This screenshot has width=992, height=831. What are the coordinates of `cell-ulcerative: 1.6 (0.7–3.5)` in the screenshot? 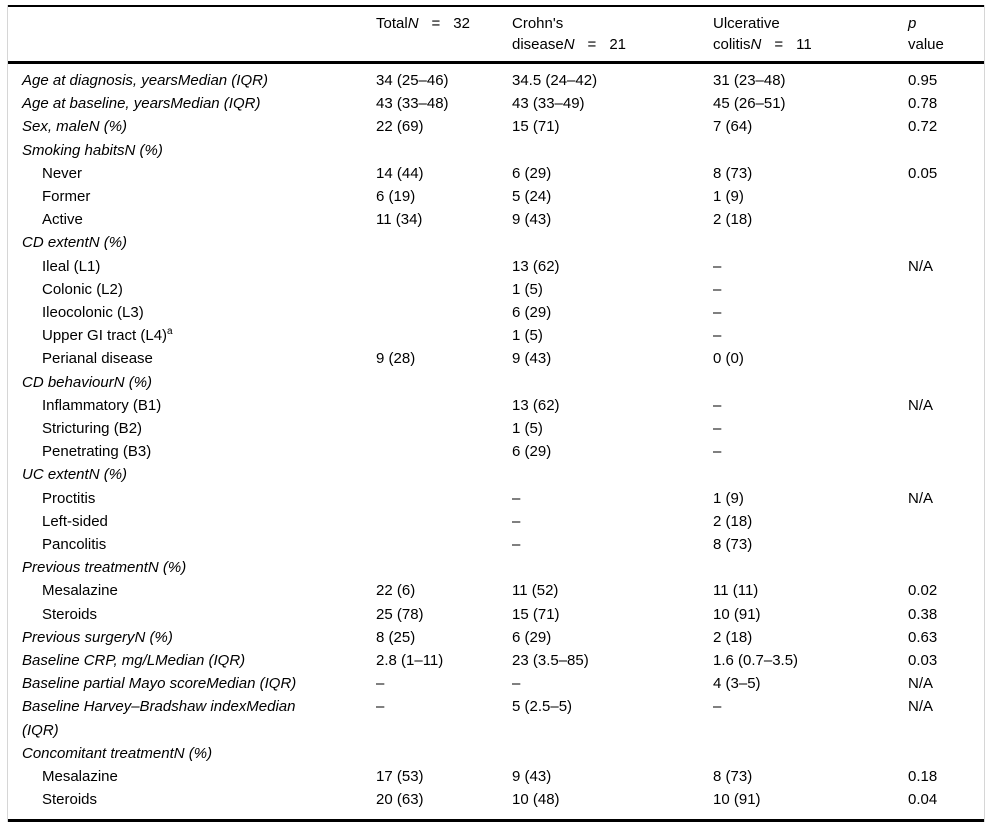 It's located at (756, 661).